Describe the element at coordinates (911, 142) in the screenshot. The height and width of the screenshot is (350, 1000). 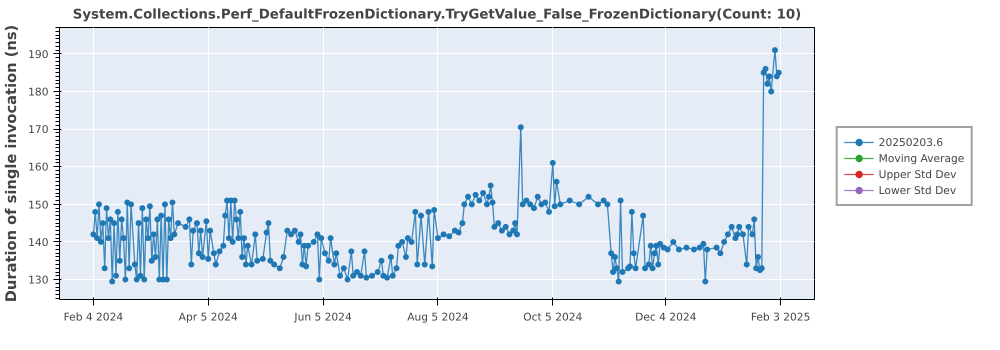
I see `legend-label: 20250203.6` at that location.